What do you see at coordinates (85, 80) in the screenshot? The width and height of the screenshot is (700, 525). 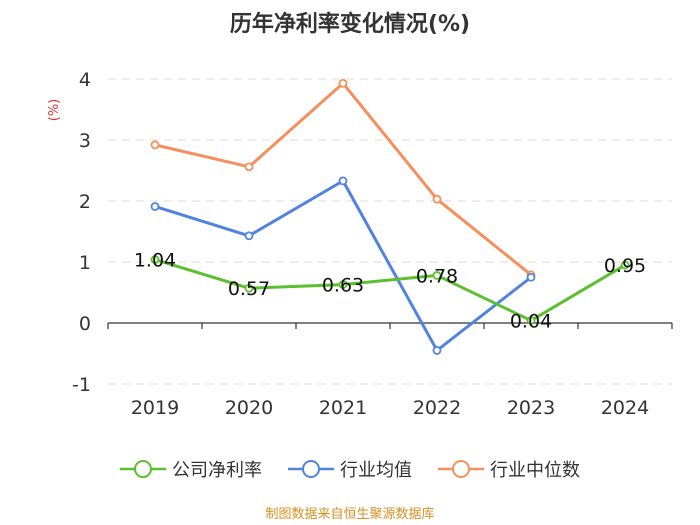 I see `y-tick-label: 4` at bounding box center [85, 80].